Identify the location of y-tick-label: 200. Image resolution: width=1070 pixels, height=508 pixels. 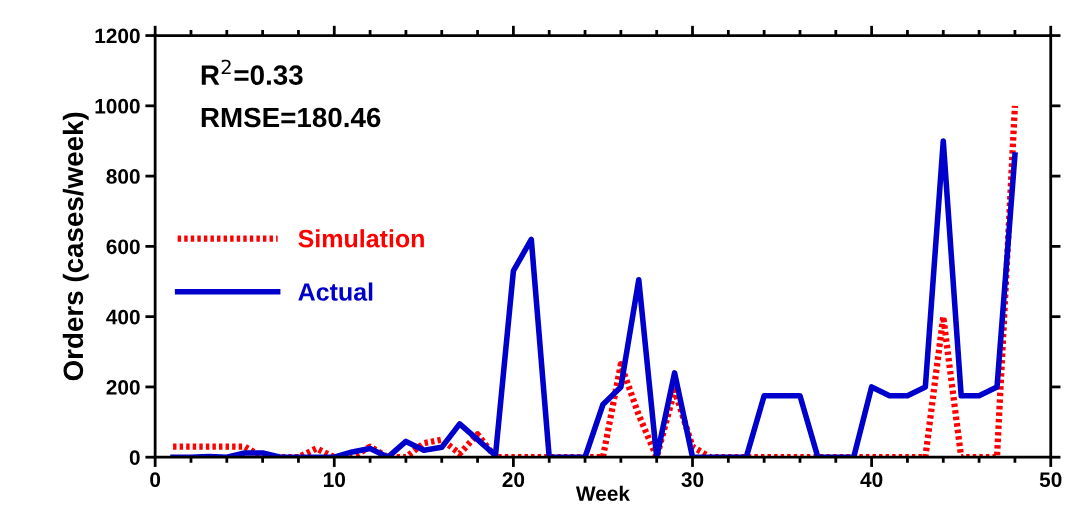
(123, 387).